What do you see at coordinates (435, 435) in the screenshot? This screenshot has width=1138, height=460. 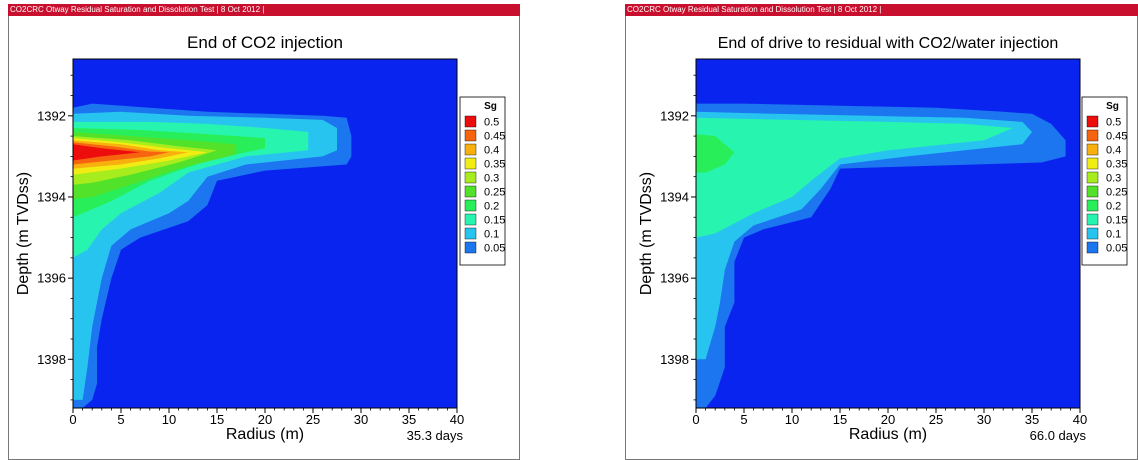 I see `timestamp-label: 35.3 days` at bounding box center [435, 435].